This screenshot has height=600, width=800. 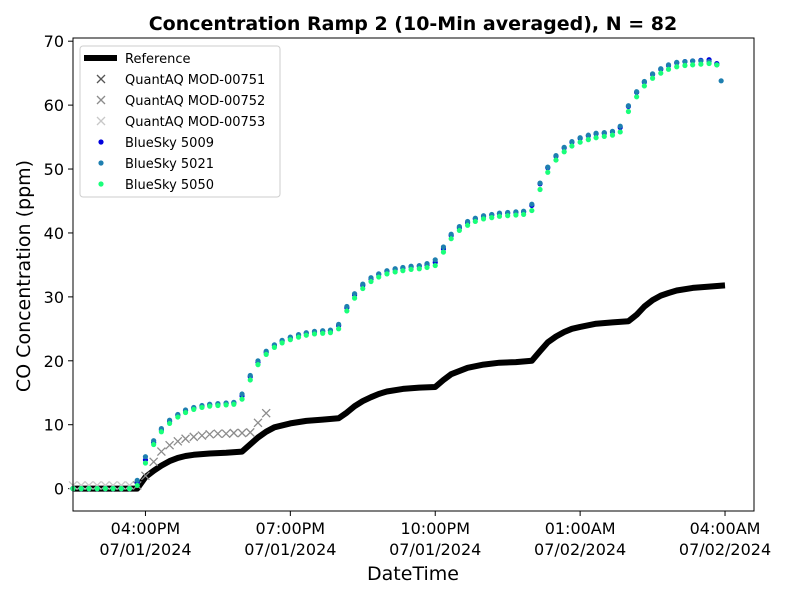 I want to click on x-tick-label: 04:00PM 07/01/2024, so click(x=145, y=539).